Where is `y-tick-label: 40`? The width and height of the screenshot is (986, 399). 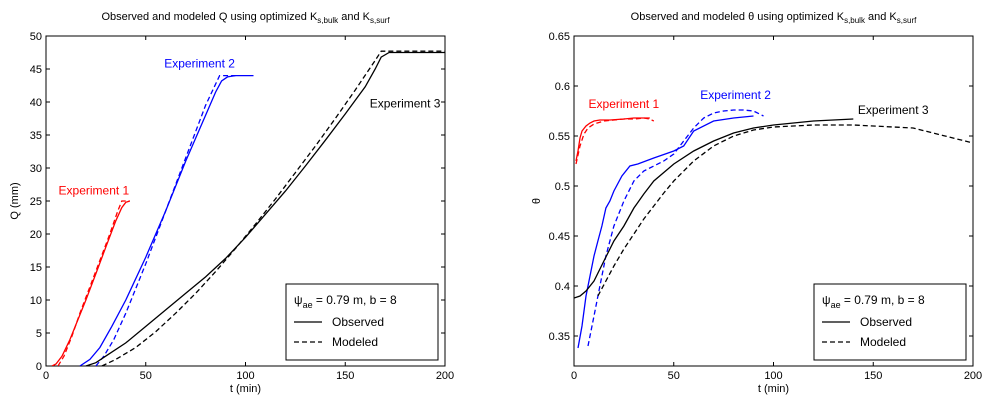 y-tick-label: 40 is located at coordinates (36, 103).